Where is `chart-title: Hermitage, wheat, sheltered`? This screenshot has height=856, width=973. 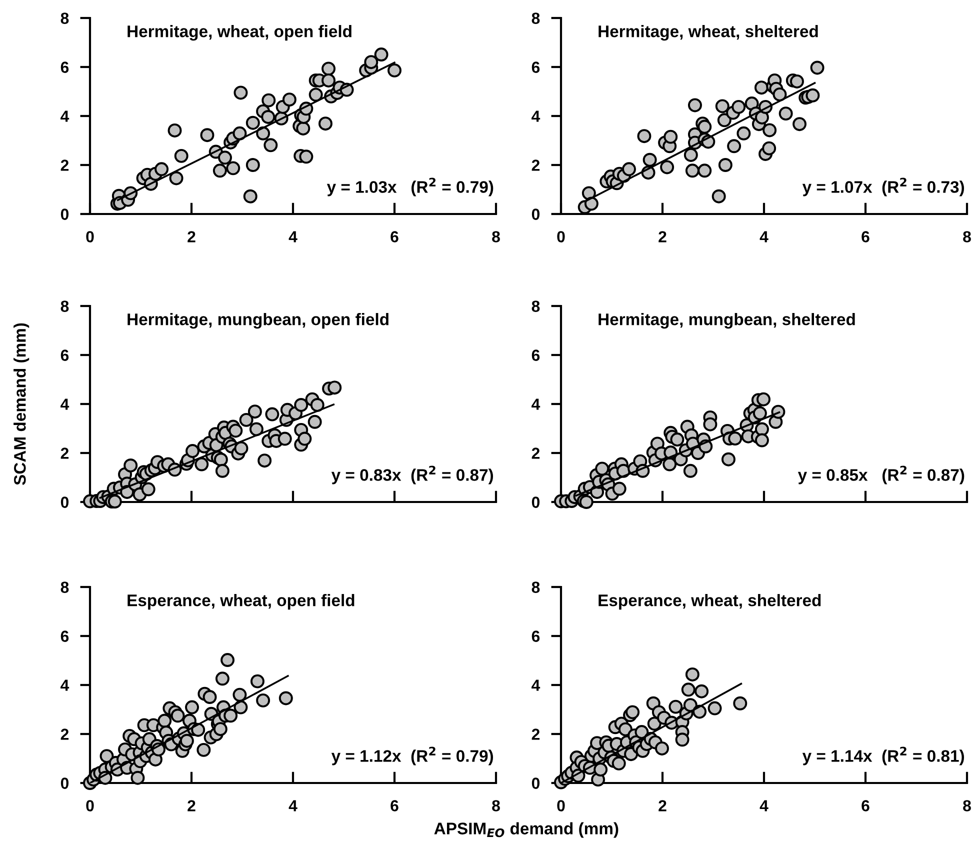 chart-title: Hermitage, wheat, sheltered is located at coordinates (708, 33).